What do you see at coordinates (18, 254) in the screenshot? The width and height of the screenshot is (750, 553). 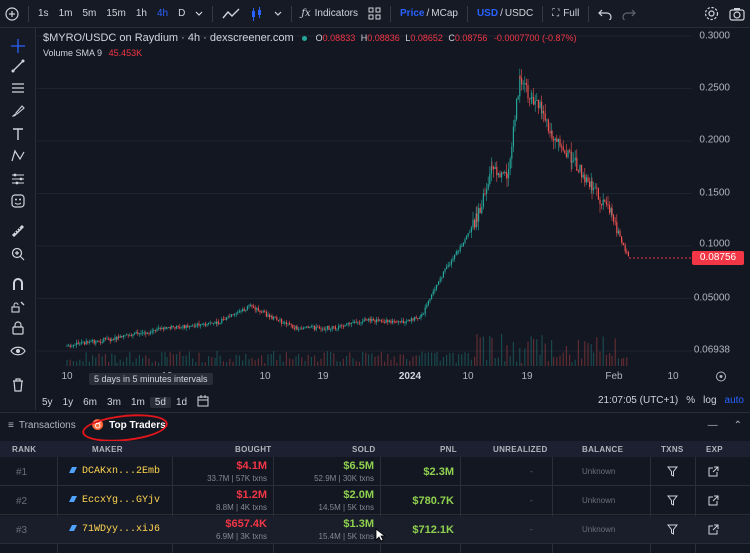 I see `zoom-icon` at bounding box center [18, 254].